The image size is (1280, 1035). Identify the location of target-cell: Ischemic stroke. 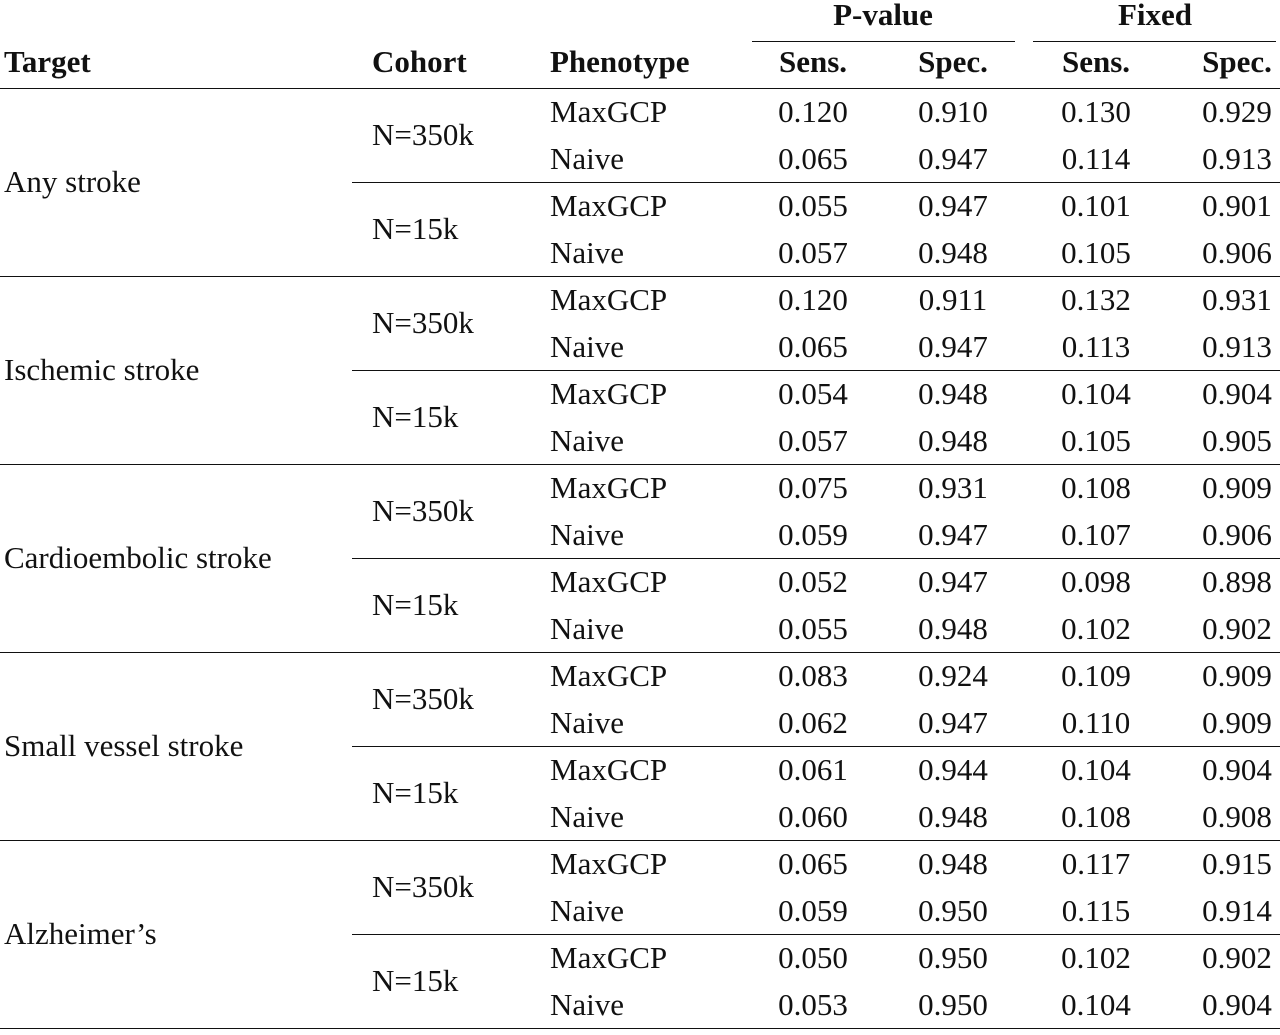
(102, 369).